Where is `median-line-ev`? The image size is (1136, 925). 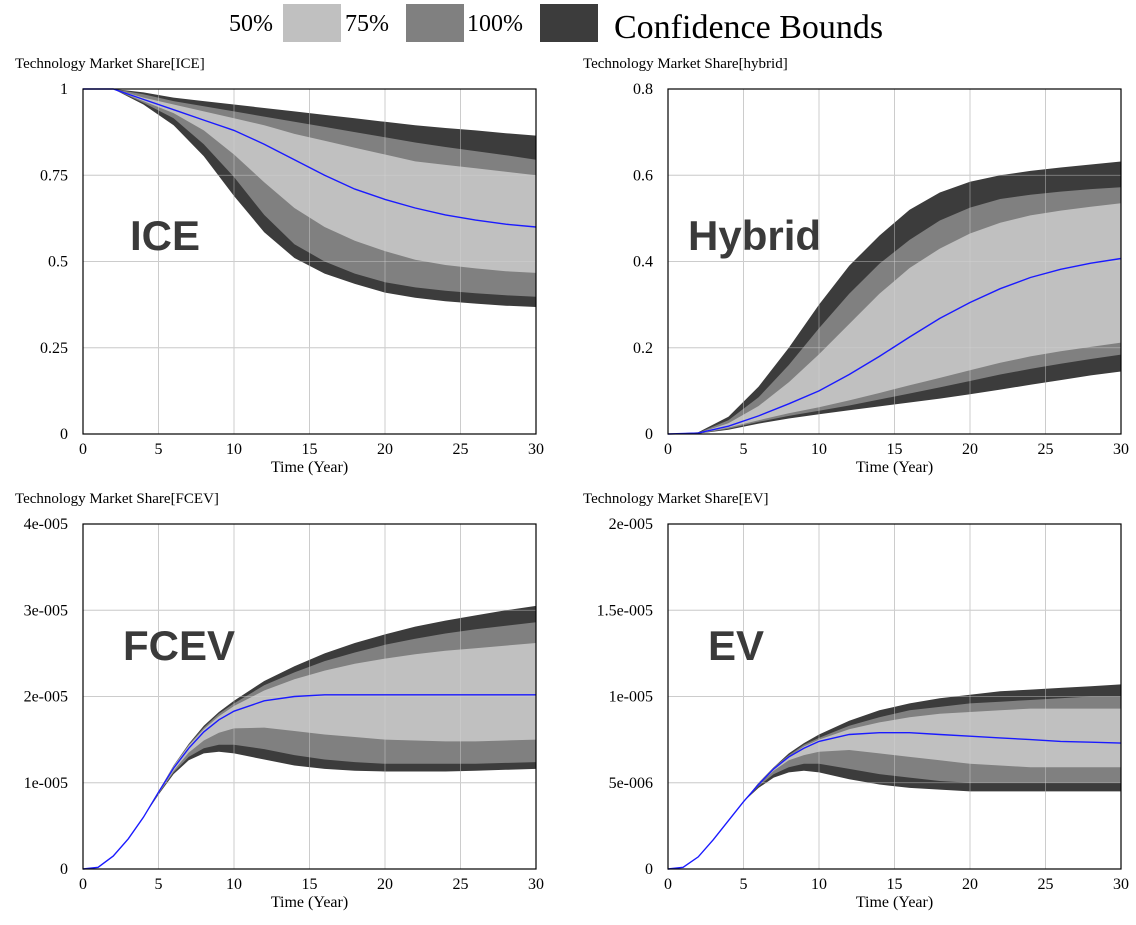
median-line-ev is located at coordinates (894, 801).